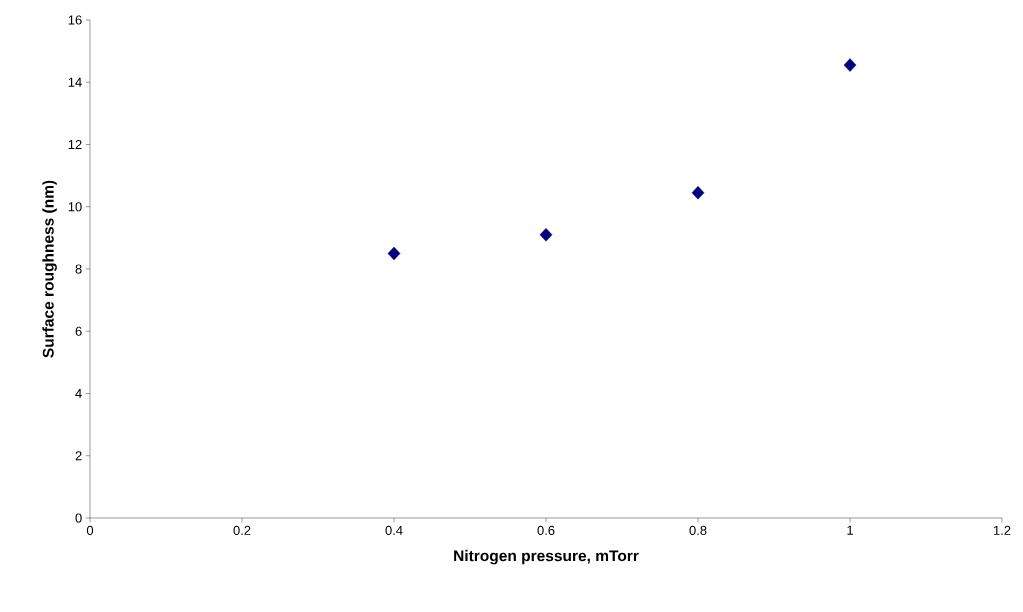  What do you see at coordinates (850, 530) in the screenshot?
I see `x-tick-label: 1` at bounding box center [850, 530].